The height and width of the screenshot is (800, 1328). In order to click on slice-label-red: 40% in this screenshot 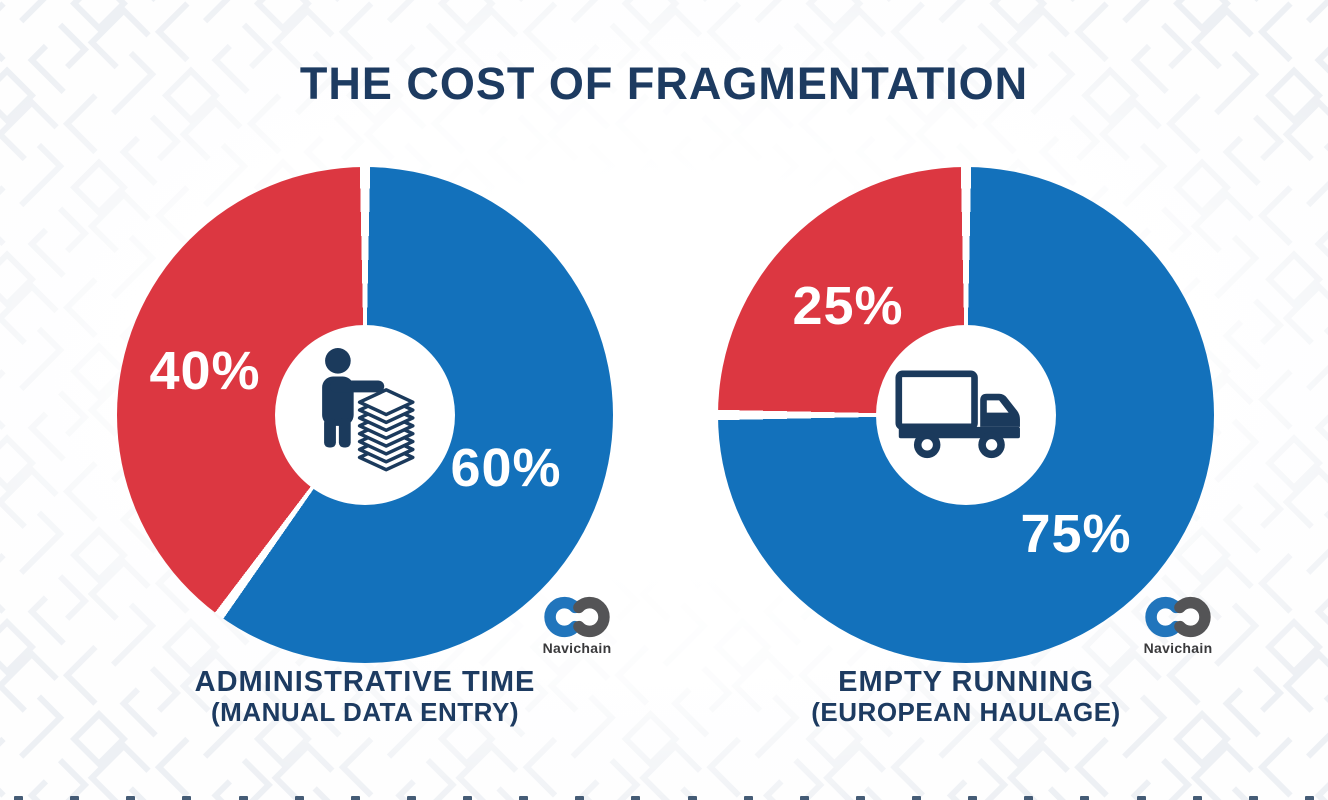, I will do `click(205, 371)`.